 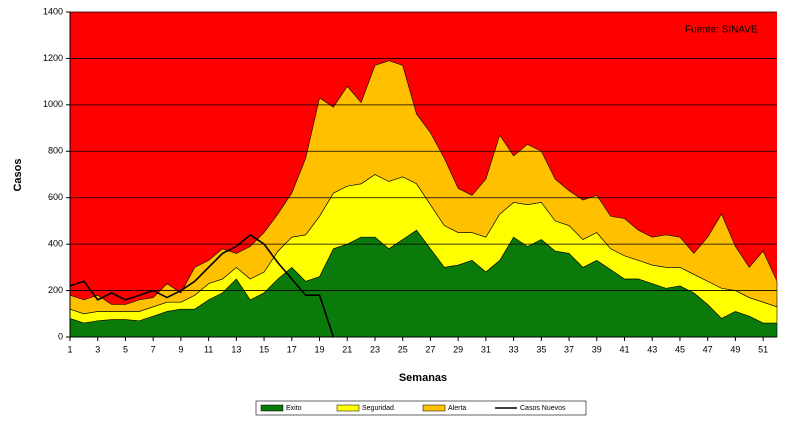 What do you see at coordinates (18, 174) in the screenshot?
I see `y-axis-label: Casos` at bounding box center [18, 174].